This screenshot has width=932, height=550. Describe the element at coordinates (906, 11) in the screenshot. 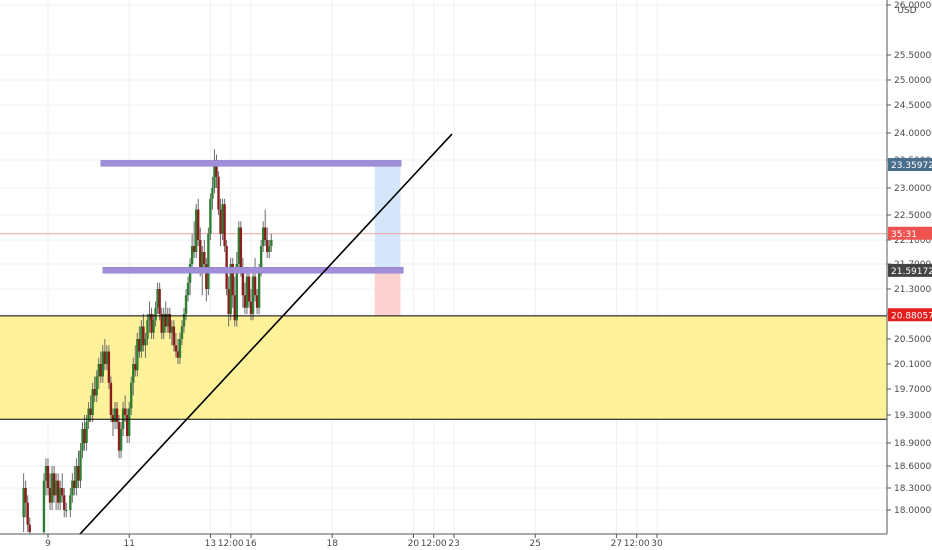

I see `currency-label: USD` at that location.